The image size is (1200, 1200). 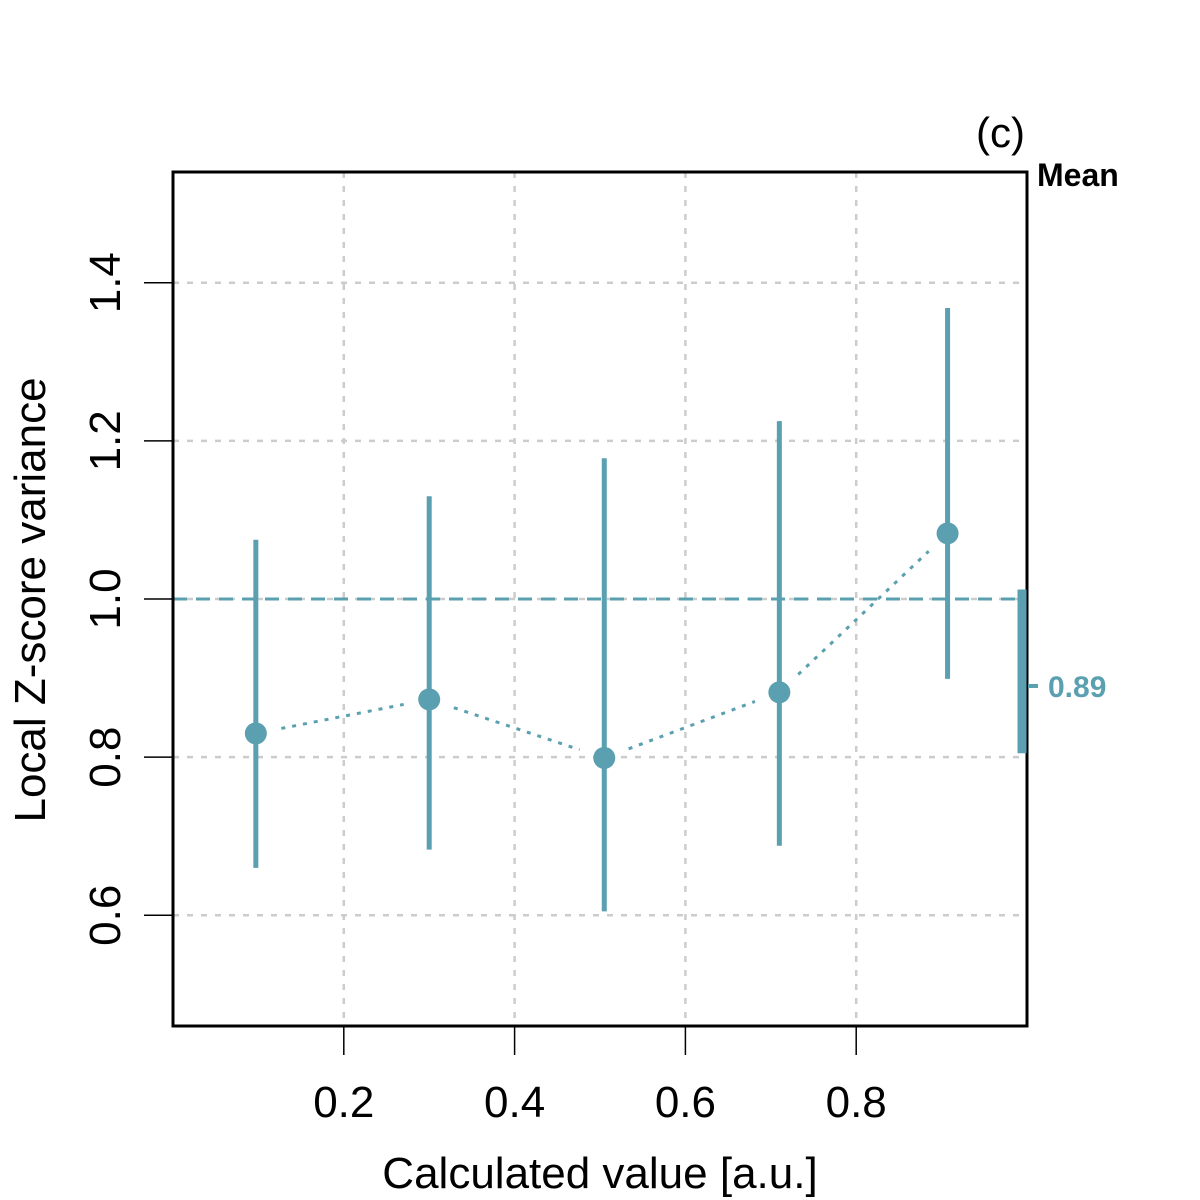 I want to click on x-tick-label: 0.4, so click(x=514, y=1102).